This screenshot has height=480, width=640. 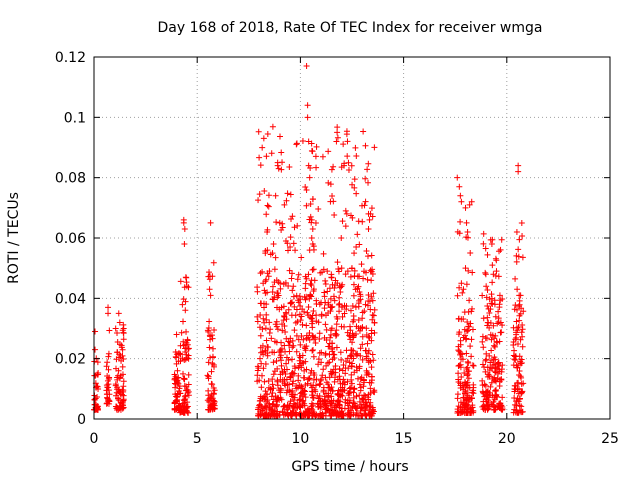 I want to click on x-tick-label: 5, so click(x=197, y=439).